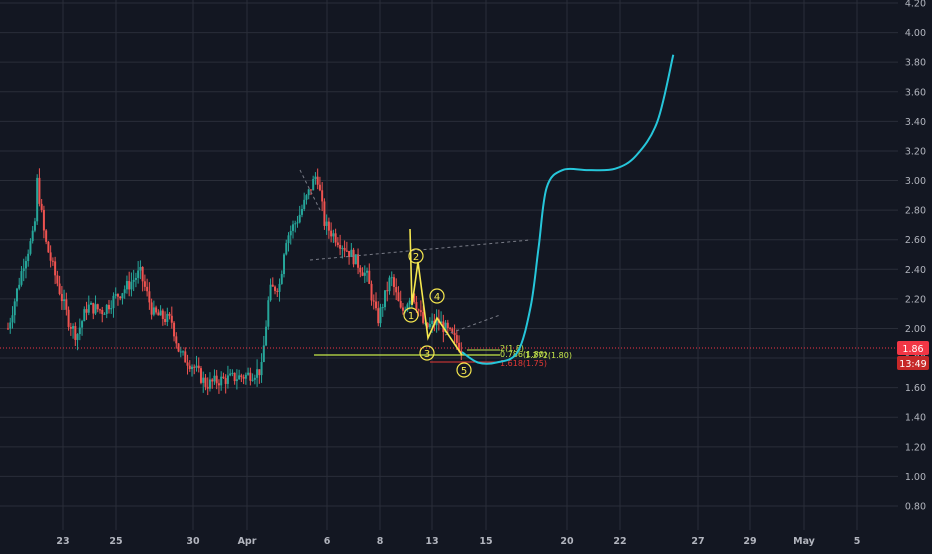 This screenshot has height=554, width=932. What do you see at coordinates (436, 292) in the screenshot?
I see `elliott-wave-line` at bounding box center [436, 292].